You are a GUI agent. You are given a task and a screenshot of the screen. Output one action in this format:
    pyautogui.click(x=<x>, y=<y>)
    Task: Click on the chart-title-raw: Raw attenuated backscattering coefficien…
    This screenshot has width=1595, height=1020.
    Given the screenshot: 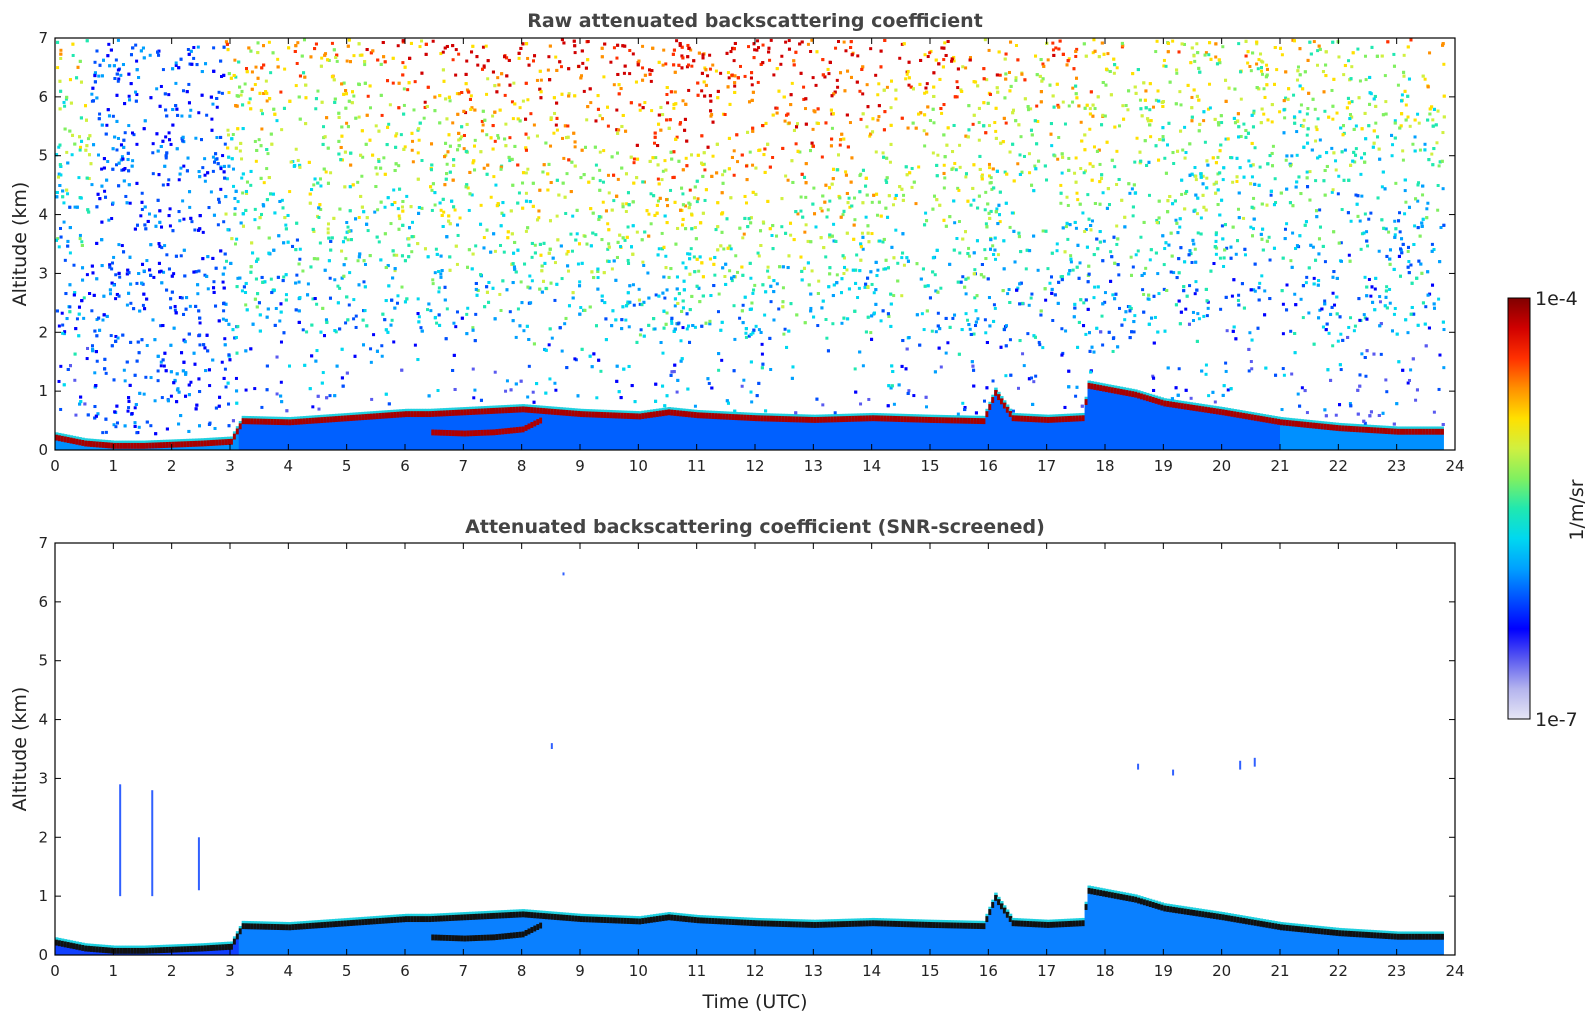 What is the action you would take?
    pyautogui.click(x=755, y=21)
    